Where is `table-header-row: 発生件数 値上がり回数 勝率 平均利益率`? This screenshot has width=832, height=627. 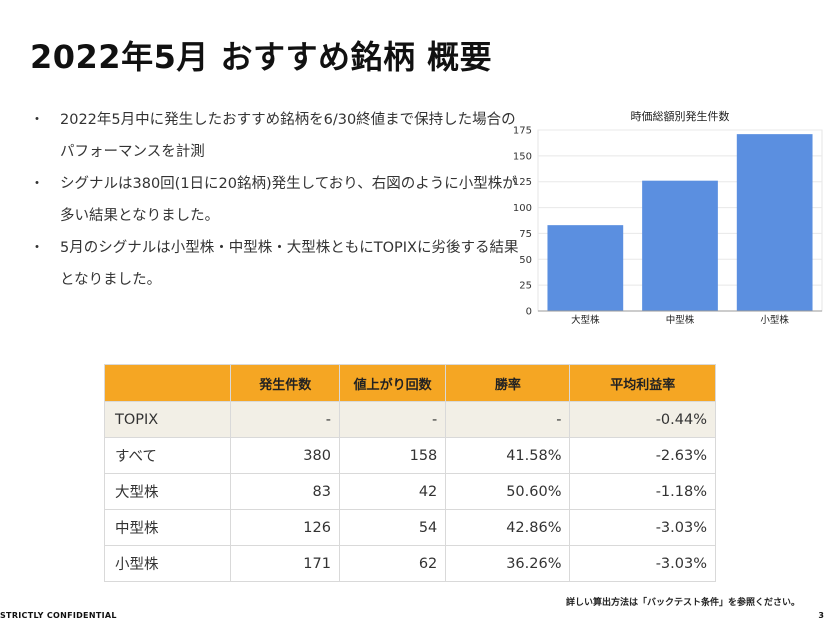
table-header-row: 発生件数 値上がり回数 勝率 平均利益率 is located at coordinates (409, 383).